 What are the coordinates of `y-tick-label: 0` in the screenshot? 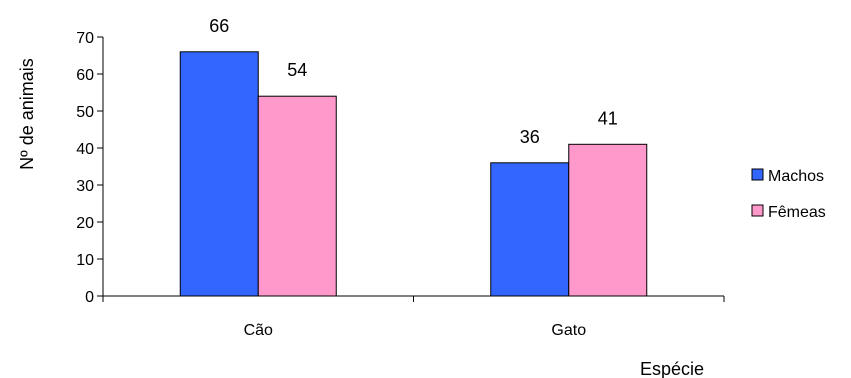 It's located at (89, 297).